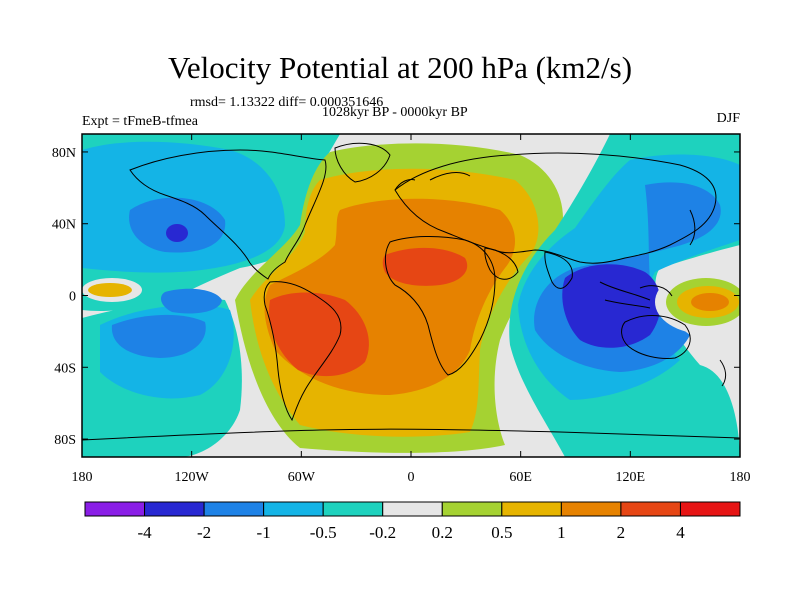 Image resolution: width=800 pixels, height=600 pixels. I want to click on coastline-antarctica, so click(411, 434).